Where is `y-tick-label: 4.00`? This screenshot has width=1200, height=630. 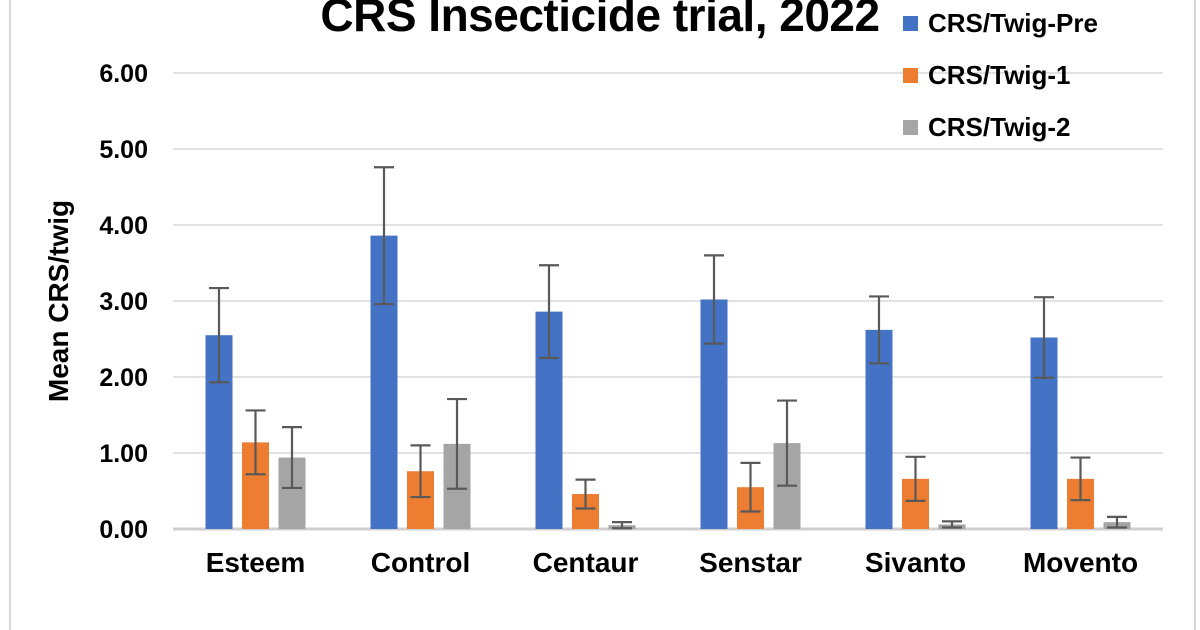
y-tick-label: 4.00 is located at coordinates (123, 226).